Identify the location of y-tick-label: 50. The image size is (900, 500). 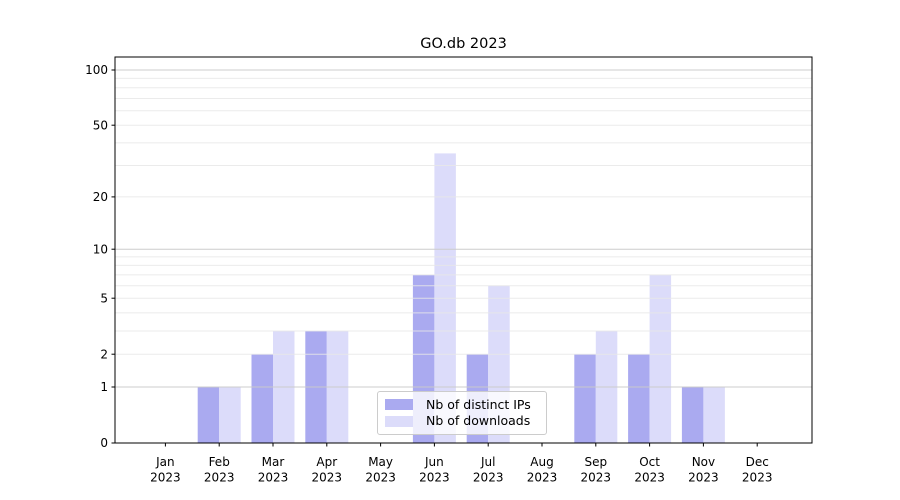
(100, 125).